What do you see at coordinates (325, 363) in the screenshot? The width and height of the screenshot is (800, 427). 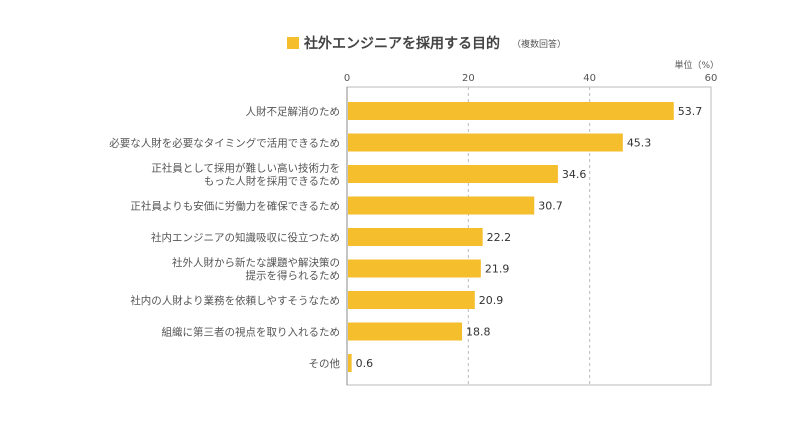 I see `category-label: その他` at bounding box center [325, 363].